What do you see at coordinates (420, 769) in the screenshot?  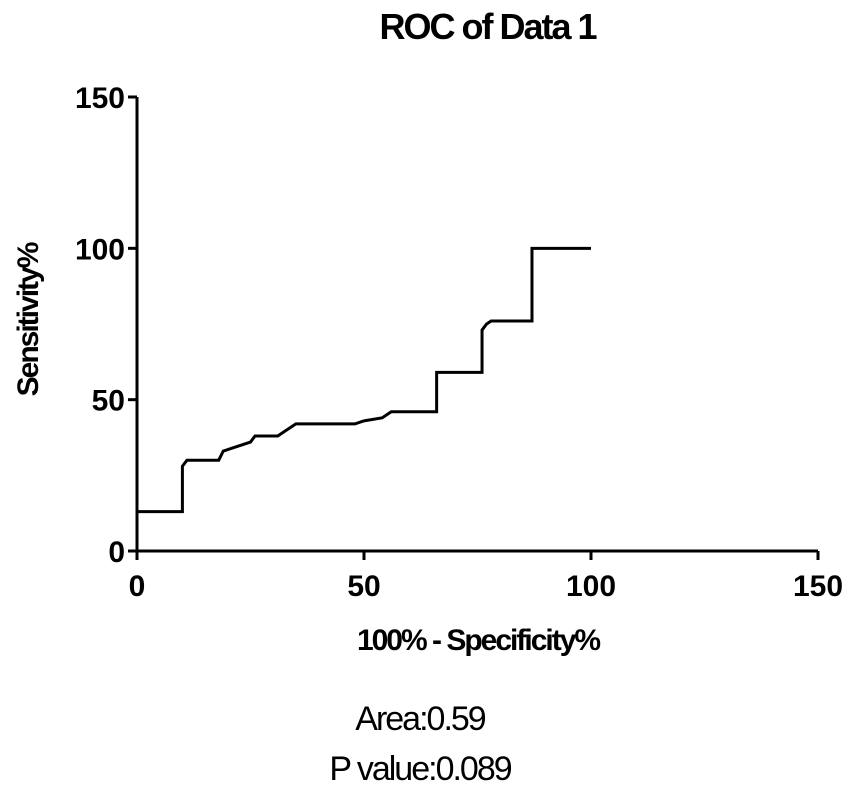 I see `p-value-stat: P value:0.089` at bounding box center [420, 769].